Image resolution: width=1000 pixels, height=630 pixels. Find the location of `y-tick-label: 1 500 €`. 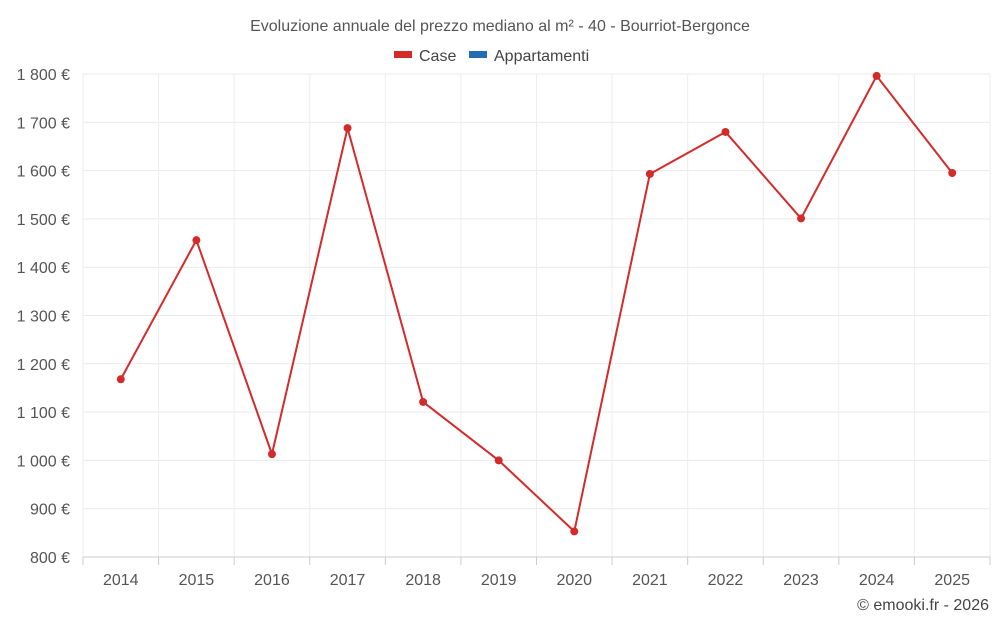

y-tick-label: 1 500 € is located at coordinates (43, 220).